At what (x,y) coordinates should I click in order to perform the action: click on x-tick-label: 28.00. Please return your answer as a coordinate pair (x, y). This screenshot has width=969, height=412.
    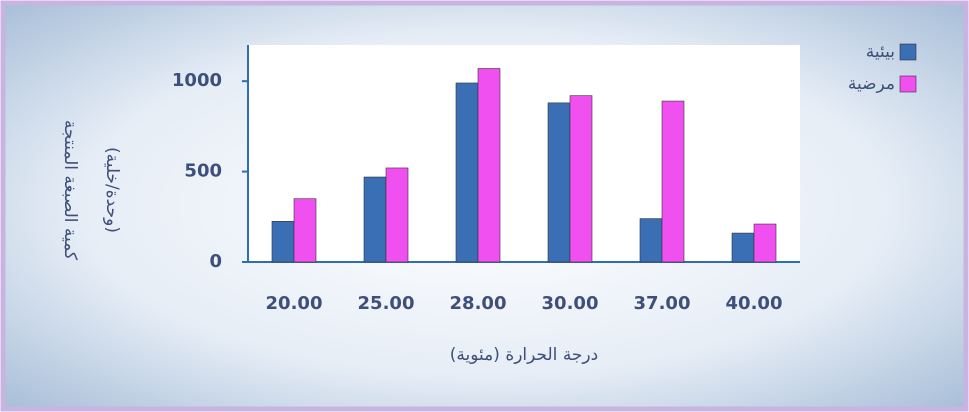
    Looking at the image, I should click on (478, 303).